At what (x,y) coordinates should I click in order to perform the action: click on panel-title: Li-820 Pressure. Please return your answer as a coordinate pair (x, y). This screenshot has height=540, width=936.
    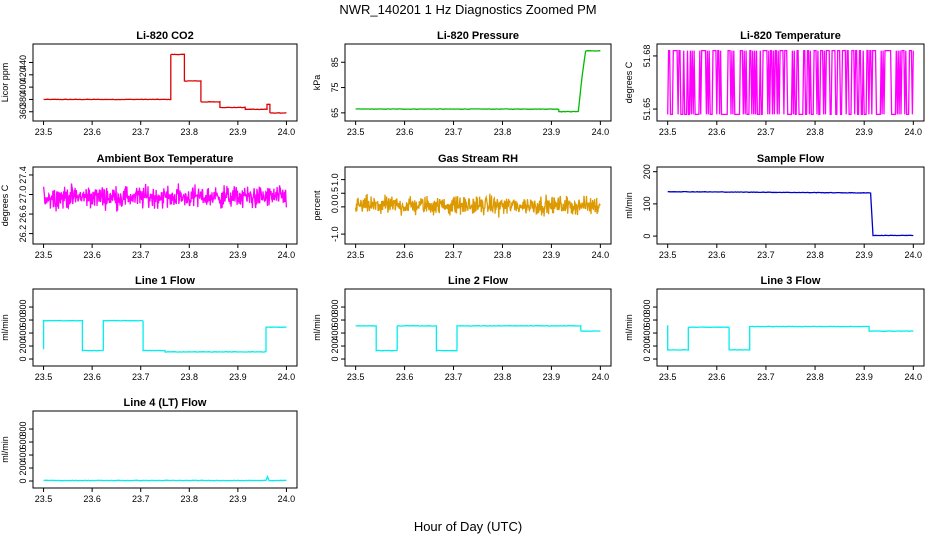
    Looking at the image, I should click on (478, 36).